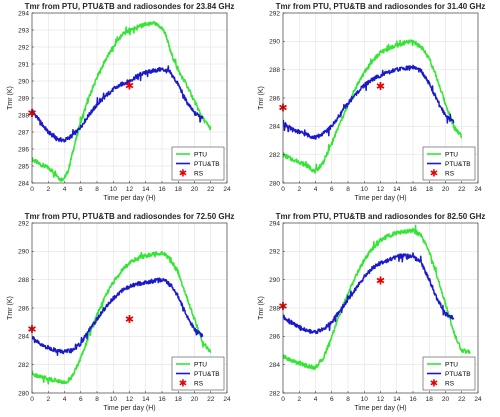 This screenshot has width=500, height=417. I want to click on y-tick-label: 293, so click(23, 30).